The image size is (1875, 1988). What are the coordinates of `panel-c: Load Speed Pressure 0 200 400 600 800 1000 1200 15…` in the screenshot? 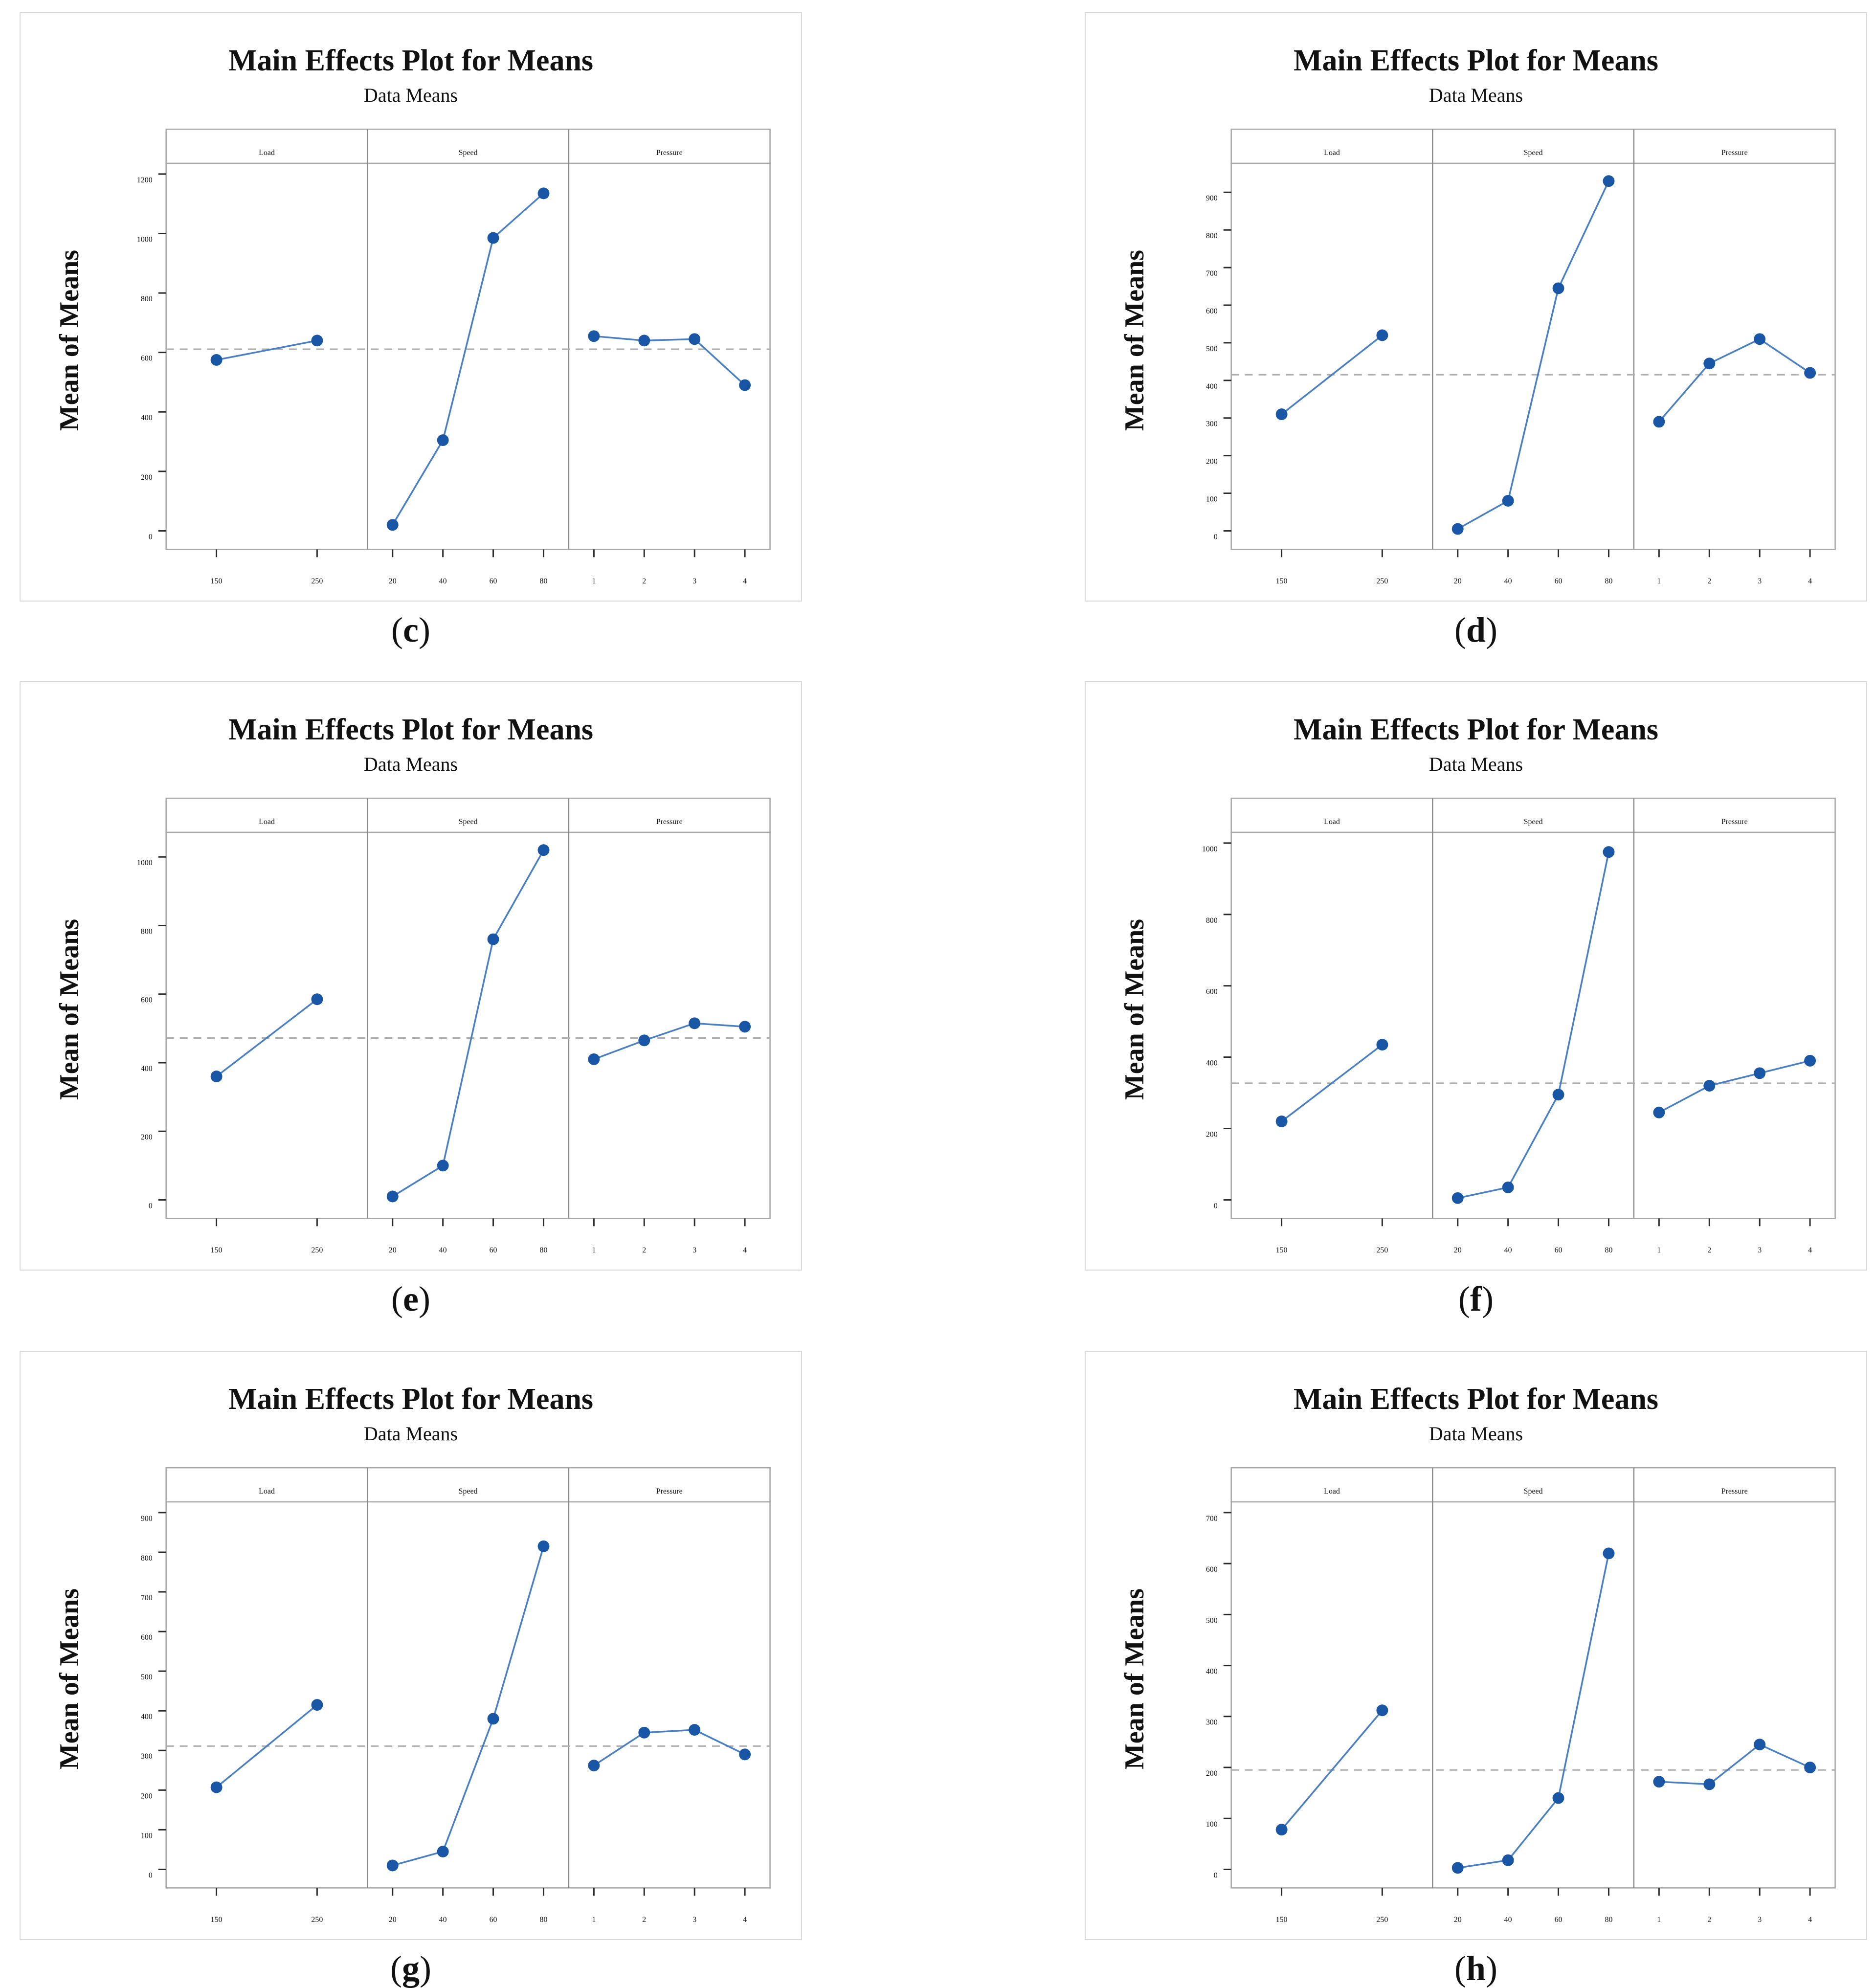 It's located at (411, 330).